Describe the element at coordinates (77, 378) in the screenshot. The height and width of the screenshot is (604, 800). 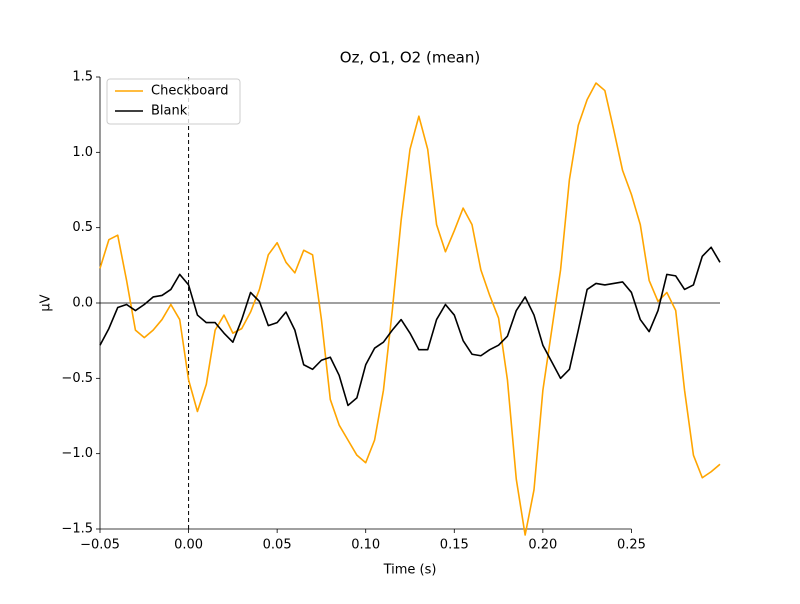
I see `y-tick-label: −0.5` at that location.